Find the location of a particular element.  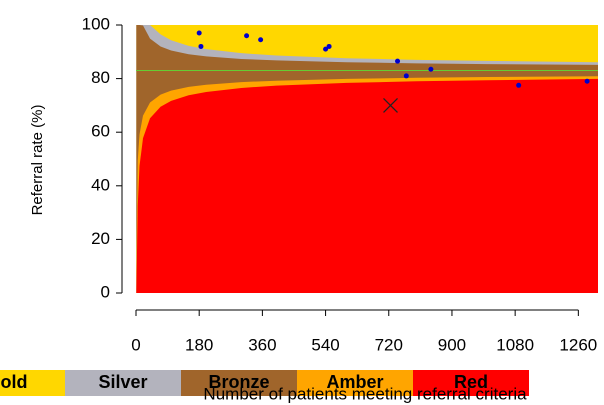

legend-label: Gold is located at coordinates (14, 382).